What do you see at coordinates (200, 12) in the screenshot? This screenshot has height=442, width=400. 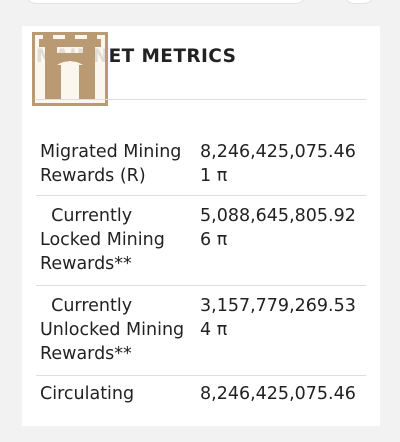 I see `top-bar` at bounding box center [200, 12].